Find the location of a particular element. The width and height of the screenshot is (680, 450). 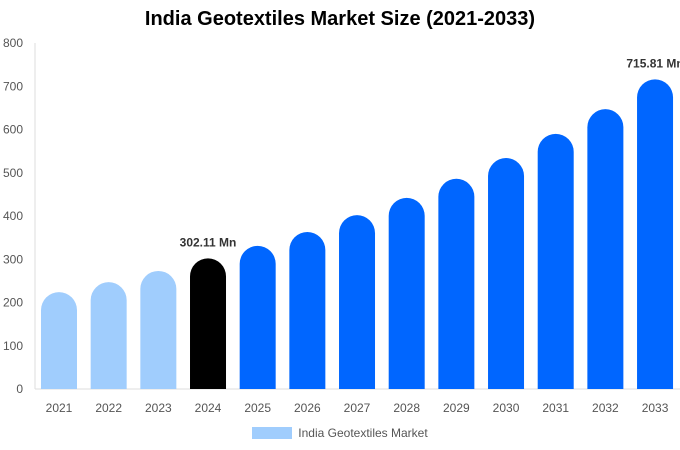

bar-2032 is located at coordinates (605, 249).